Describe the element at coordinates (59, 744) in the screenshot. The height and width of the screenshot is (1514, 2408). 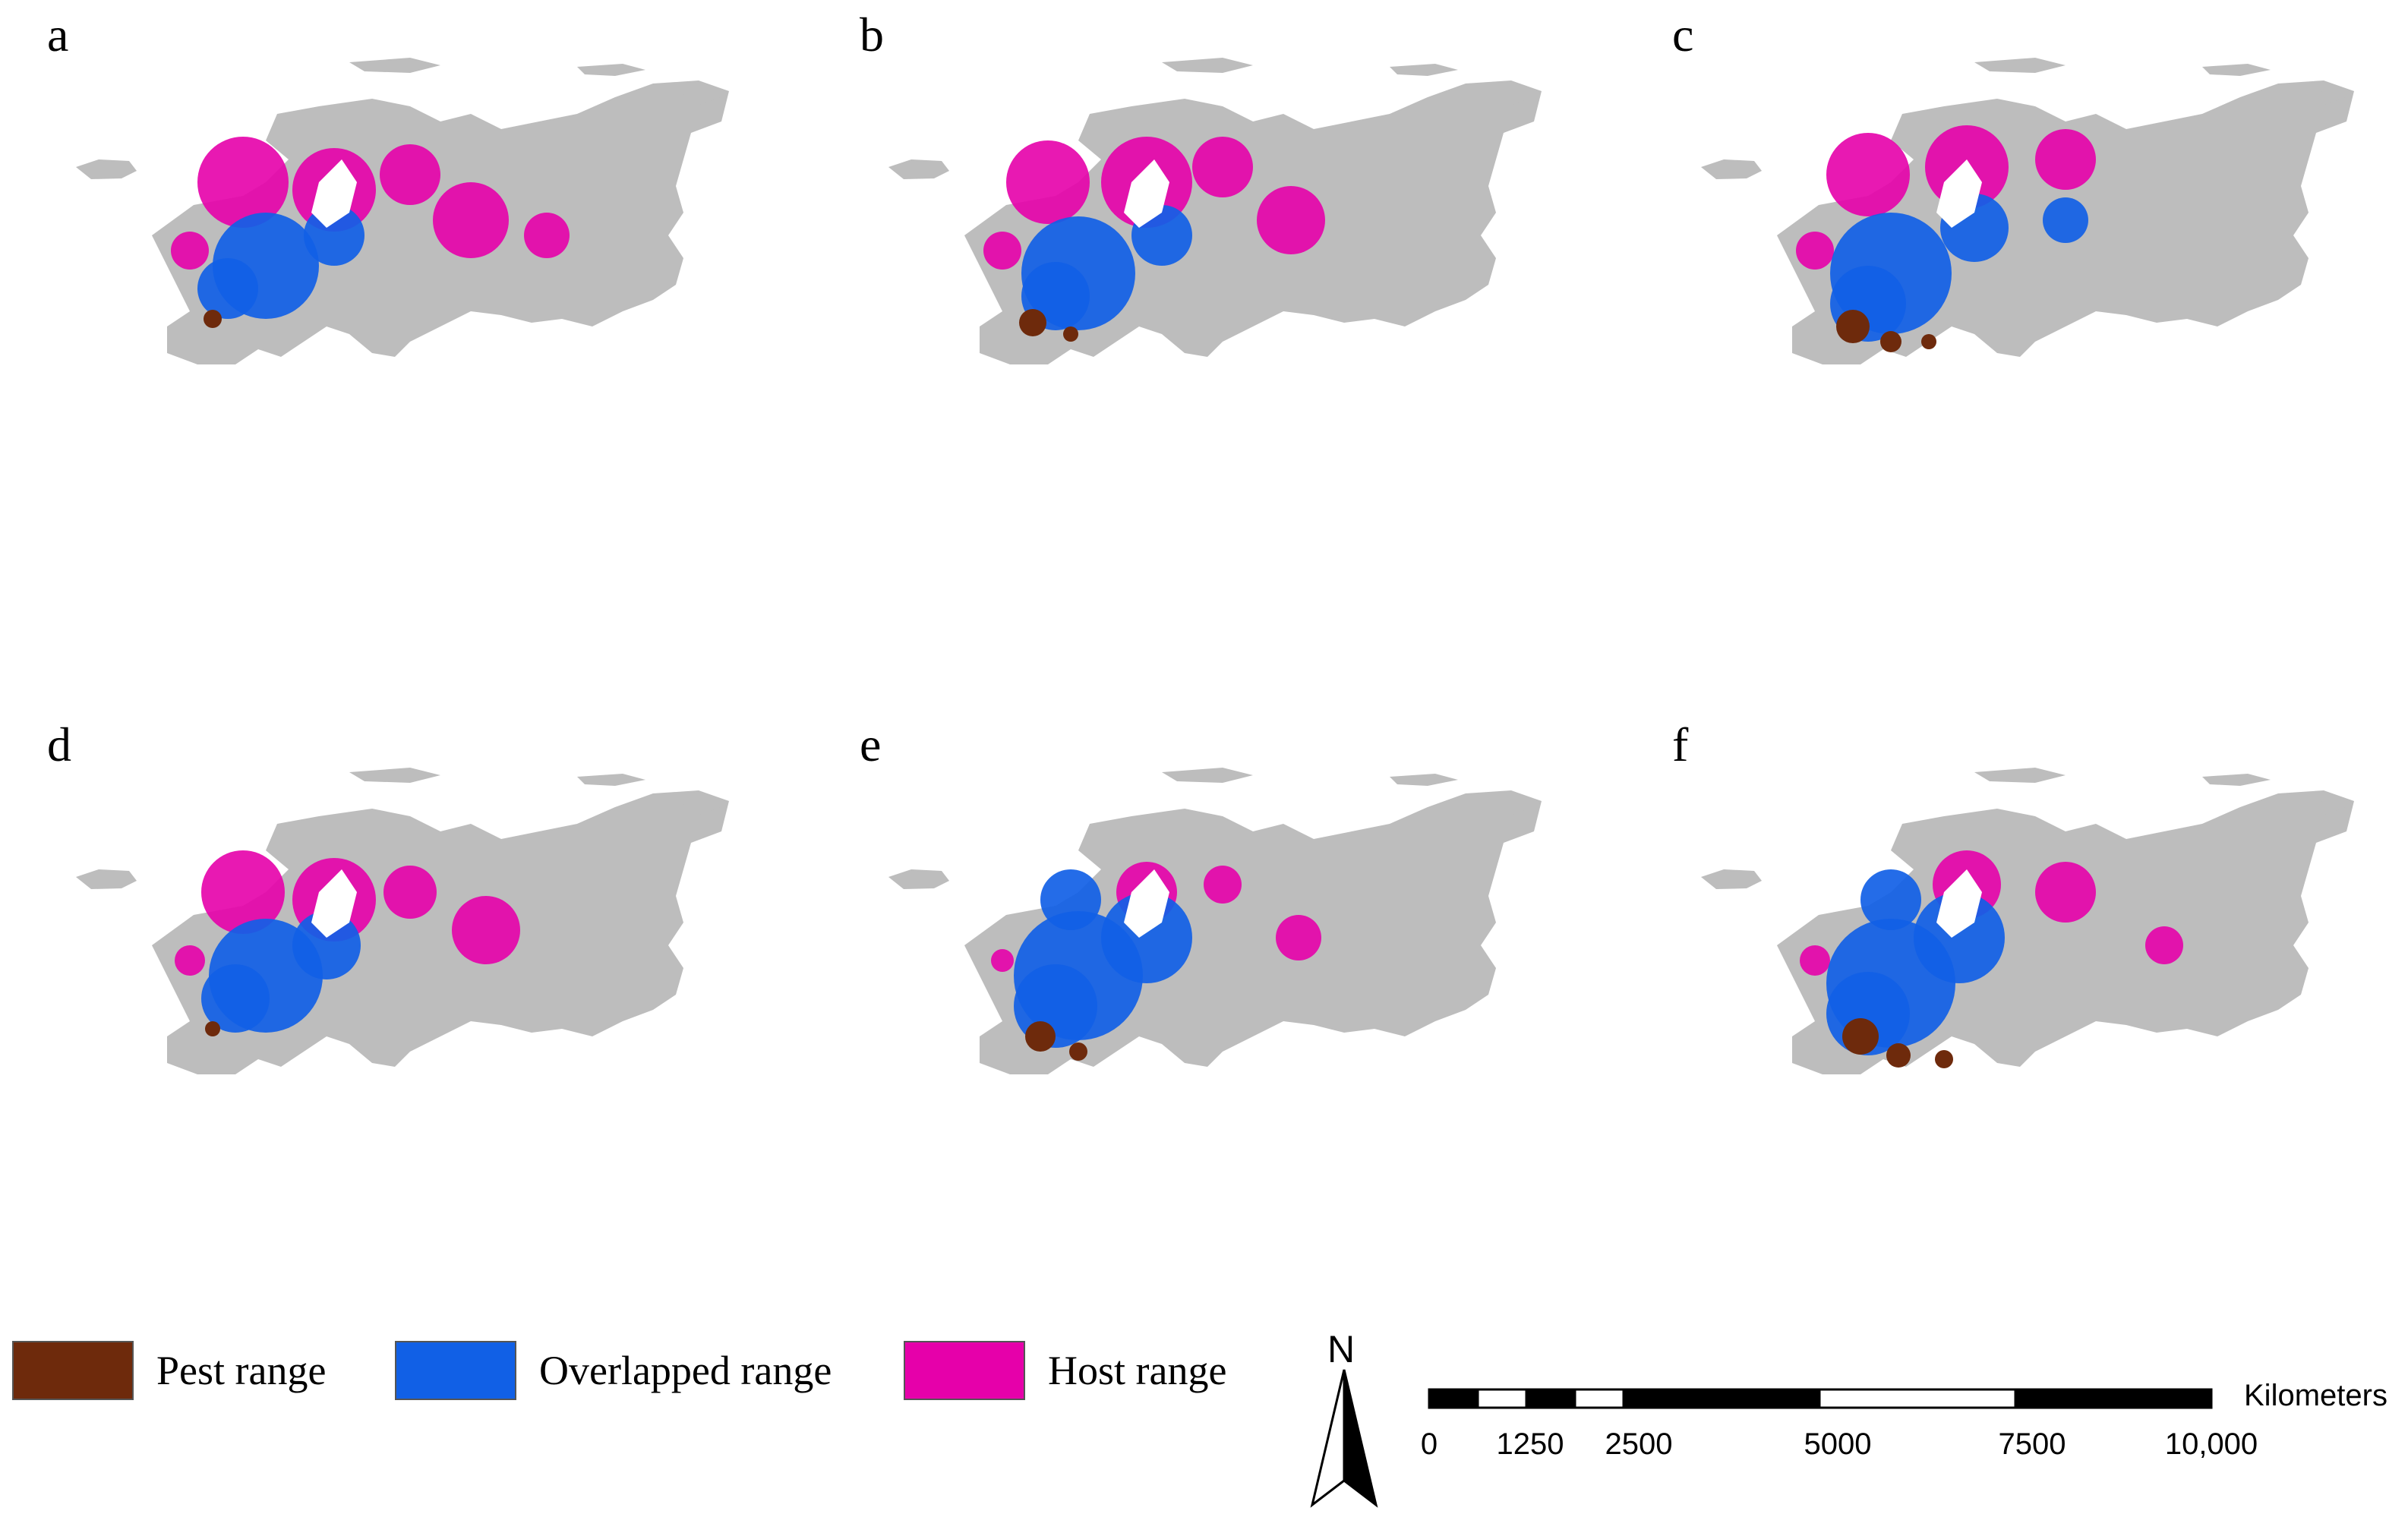
I see `panel-label-d: d` at that location.